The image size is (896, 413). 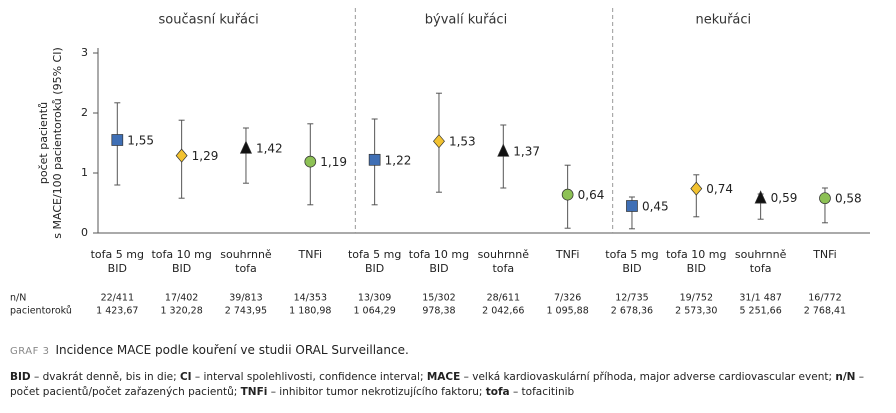 I want to click on y-tick-label: 0, so click(x=84, y=232).